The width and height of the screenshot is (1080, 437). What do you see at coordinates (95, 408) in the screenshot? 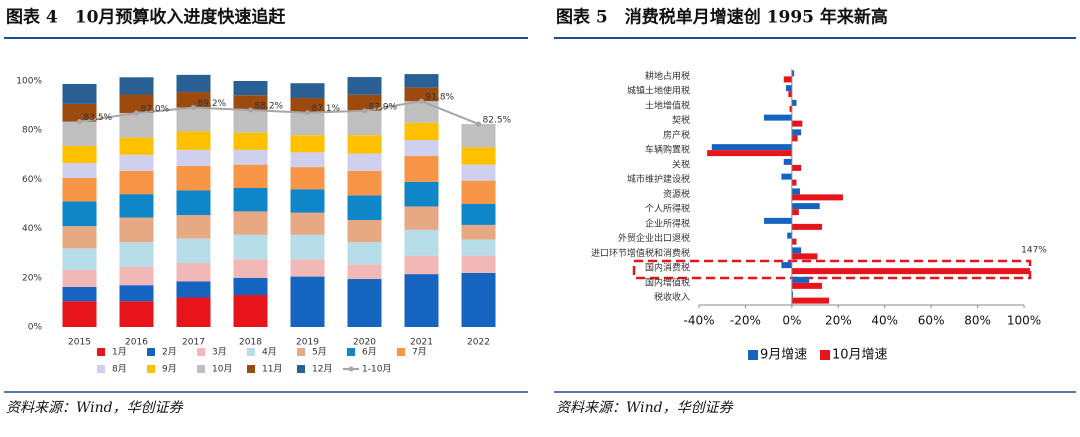
I see `source-note: 资料来源：Wind，华创证券` at bounding box center [95, 408].